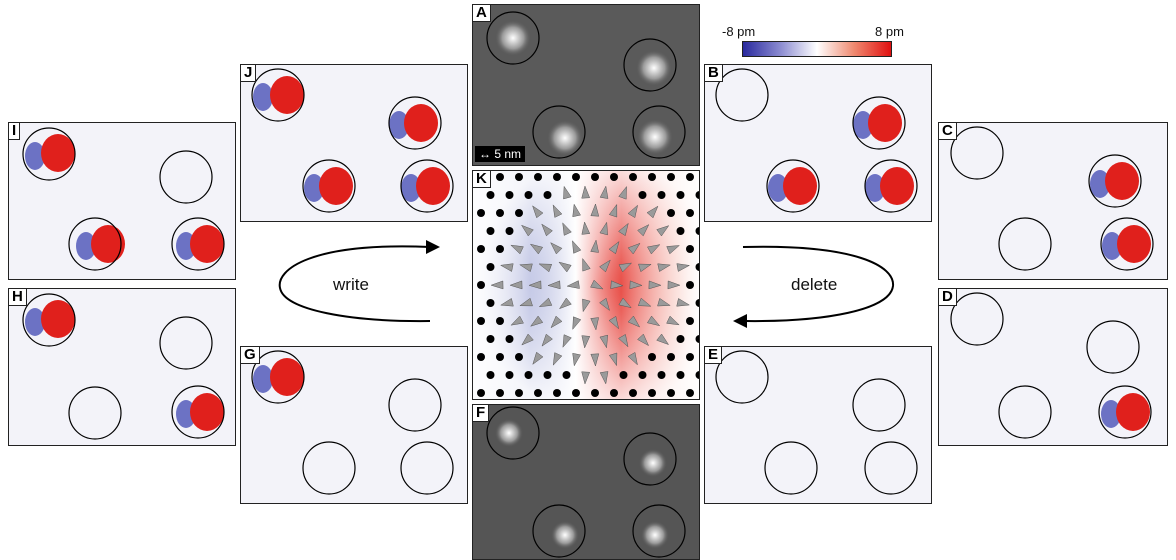 This screenshot has height=560, width=1176. I want to click on panel-a-image, so click(586, 85).